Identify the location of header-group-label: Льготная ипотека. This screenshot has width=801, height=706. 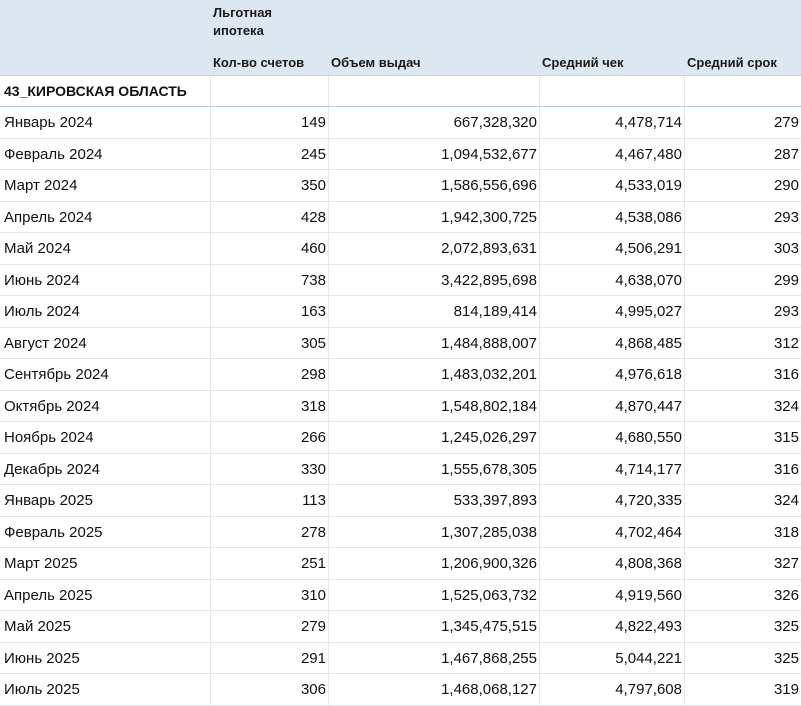
(268, 22).